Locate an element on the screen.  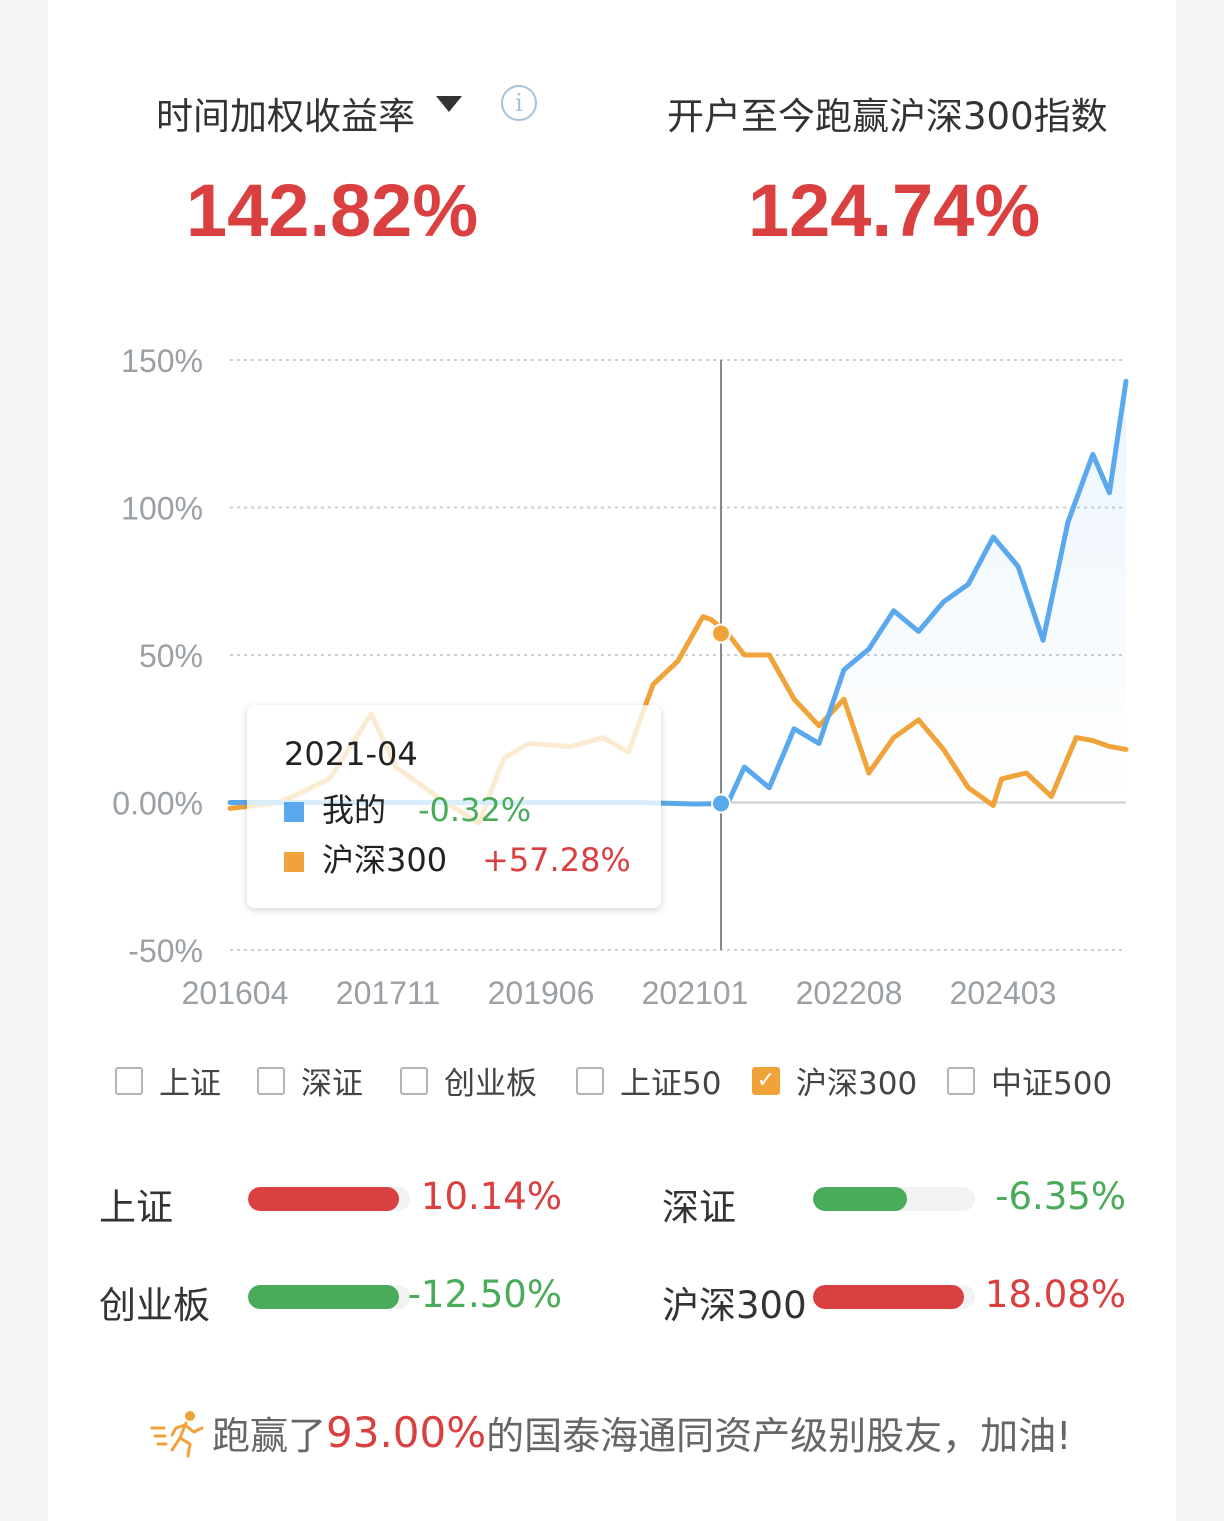
legend-checkbox-zz500: 中证500 is located at coordinates (1029, 1080).